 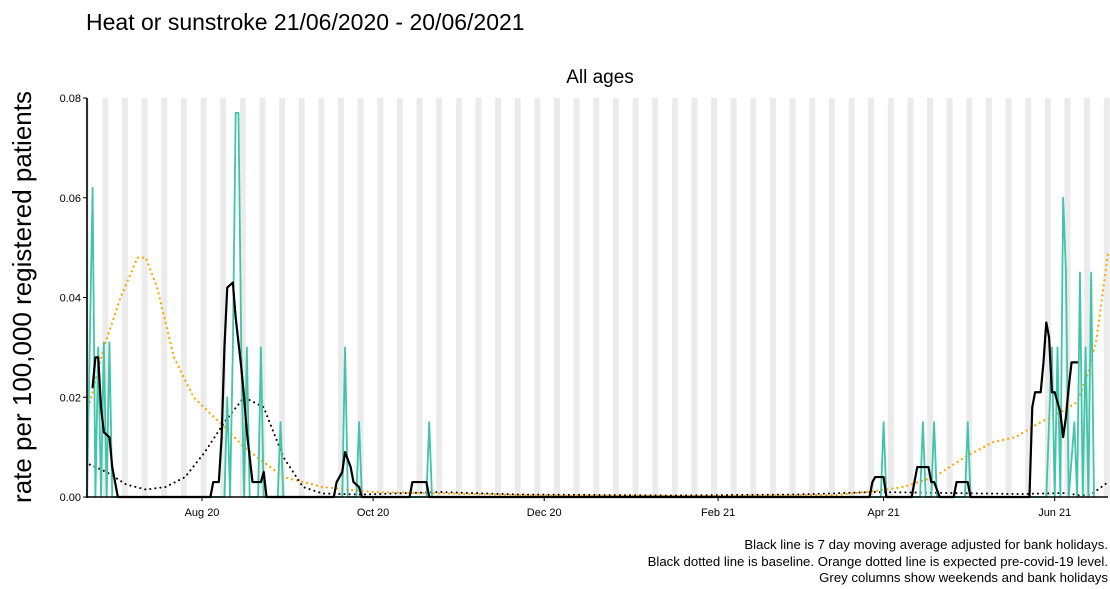 What do you see at coordinates (70, 199) in the screenshot?
I see `y-tick-label: 0.06` at bounding box center [70, 199].